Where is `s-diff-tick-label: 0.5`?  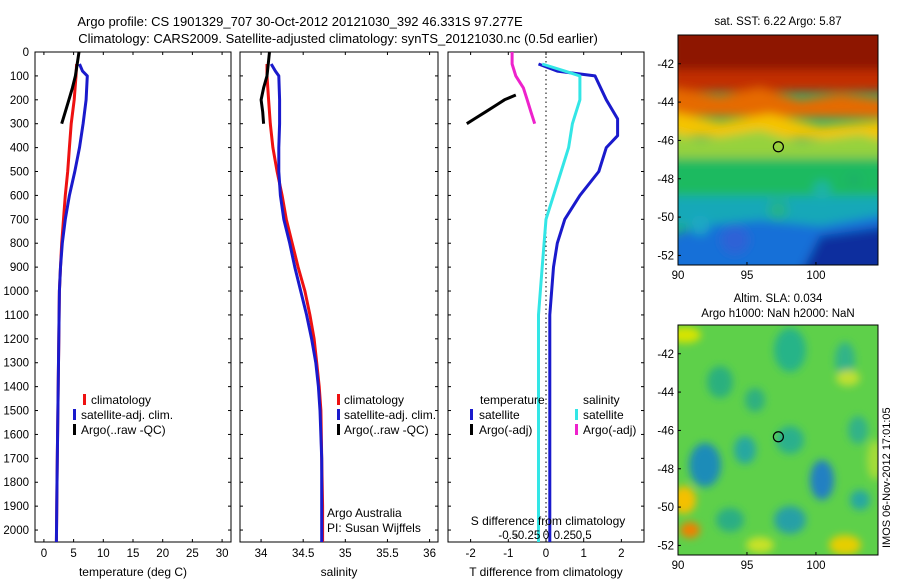
s-diff-tick-label: 0.5 is located at coordinates (584, 536).